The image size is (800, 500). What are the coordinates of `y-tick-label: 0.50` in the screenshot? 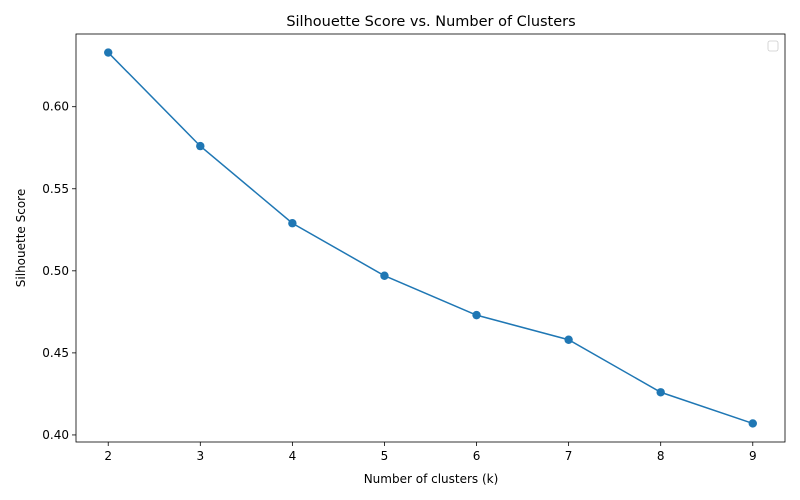 It's located at (55, 271).